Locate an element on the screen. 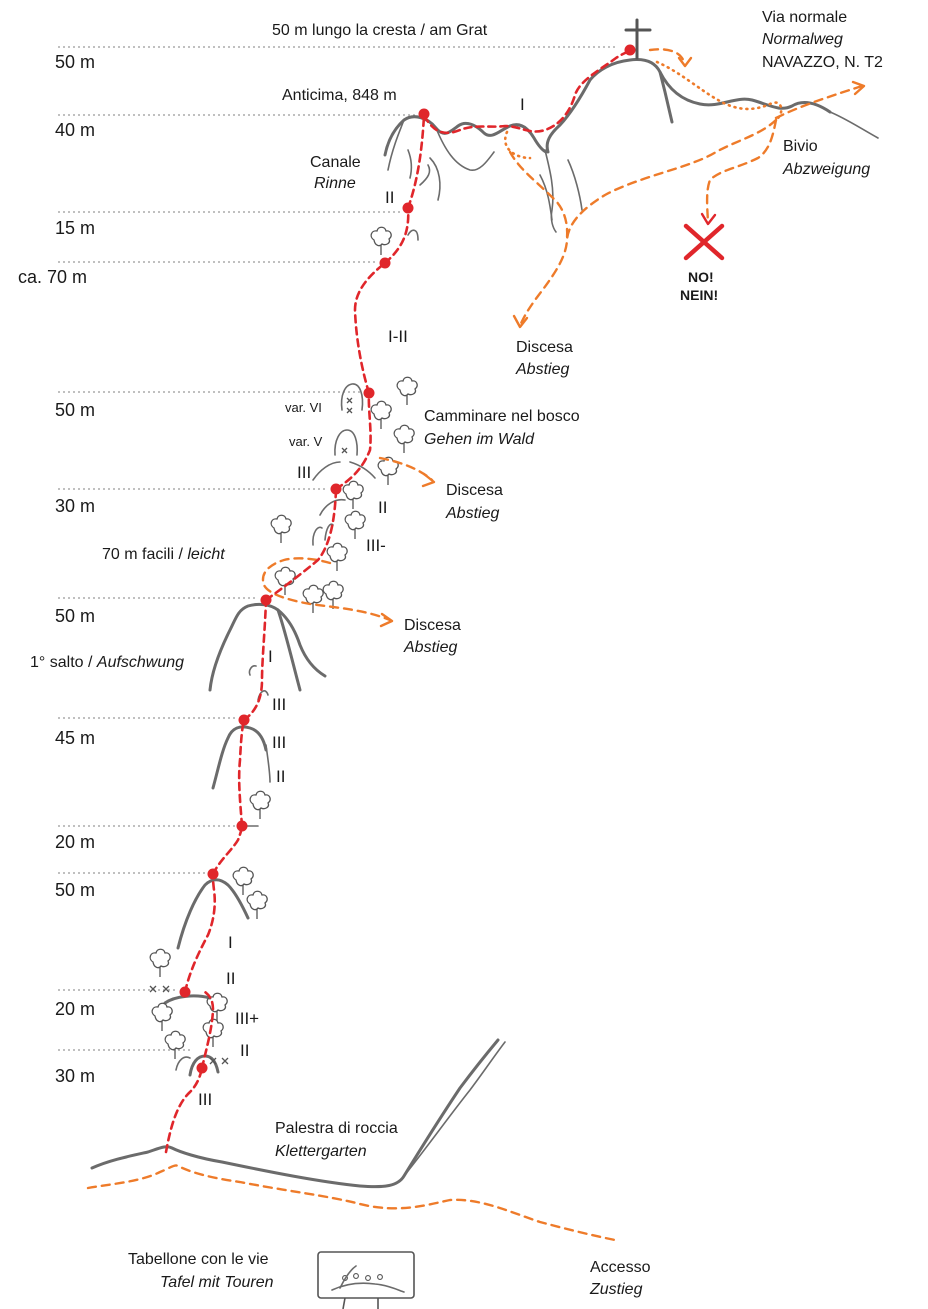  grade-ridge: I is located at coordinates (522, 104).